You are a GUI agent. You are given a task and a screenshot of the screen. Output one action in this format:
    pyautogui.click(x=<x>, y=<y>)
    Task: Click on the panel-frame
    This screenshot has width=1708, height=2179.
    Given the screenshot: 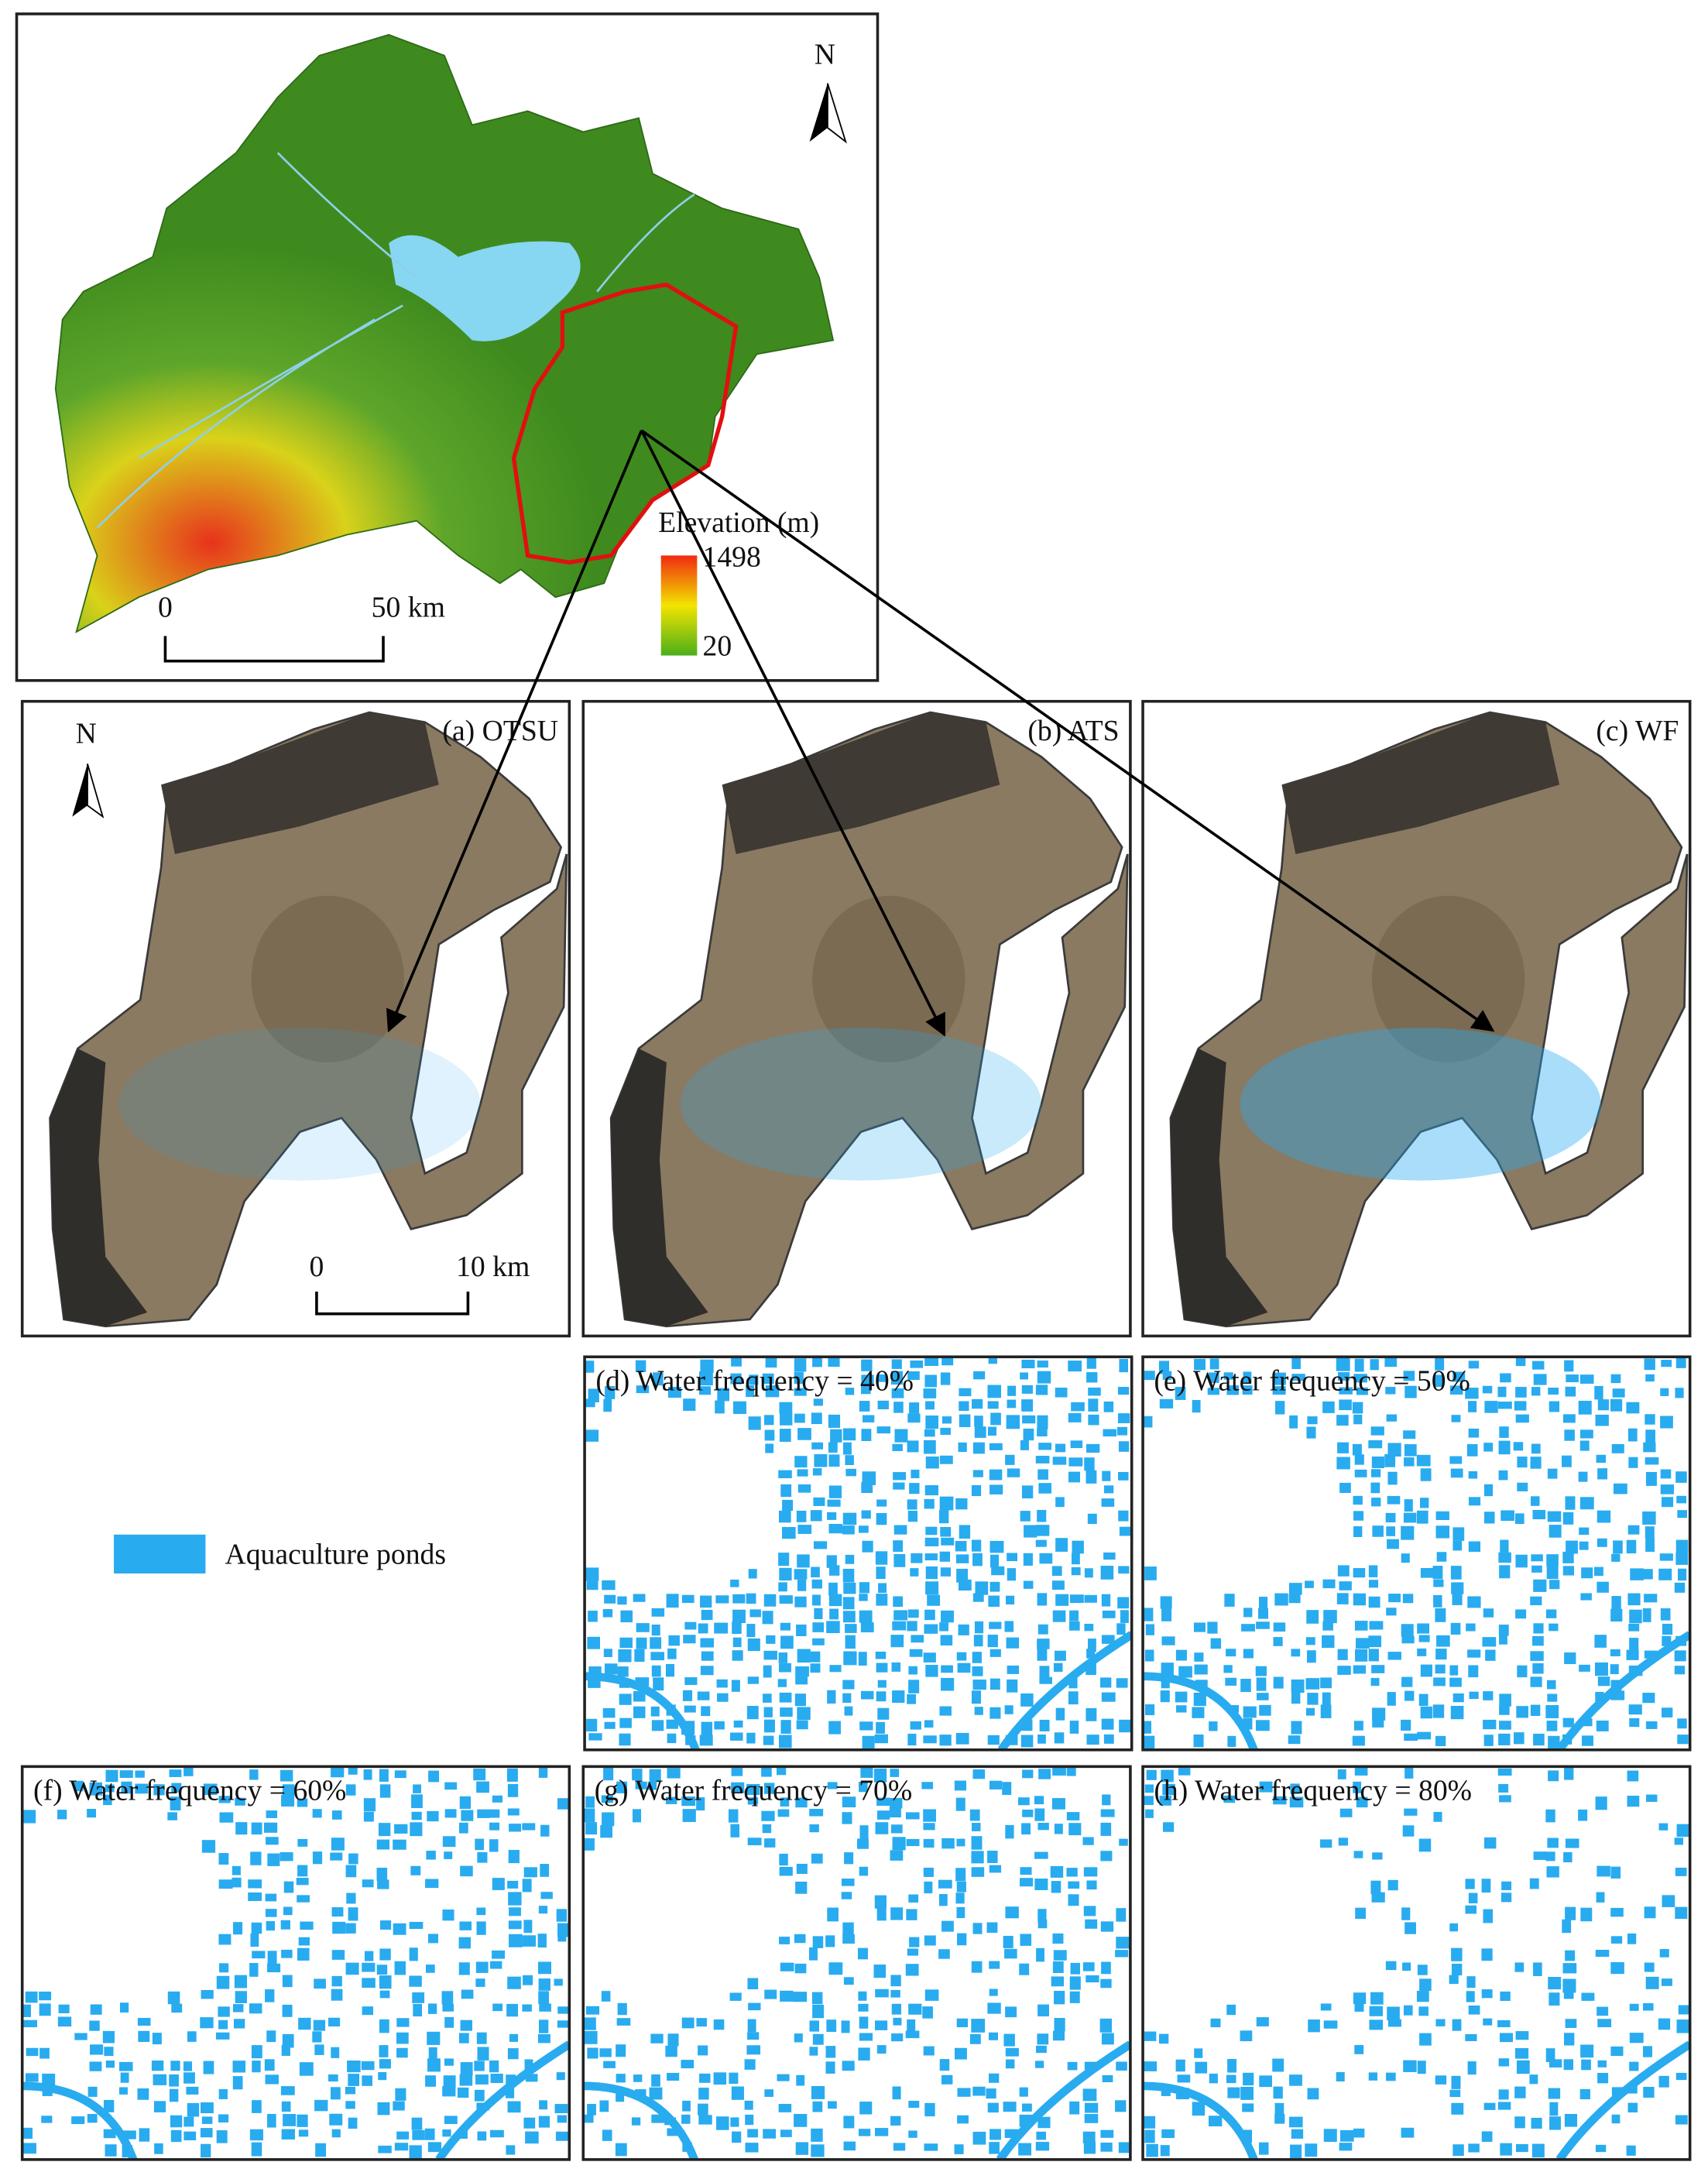 What is the action you would take?
    pyautogui.click(x=295, y=1018)
    